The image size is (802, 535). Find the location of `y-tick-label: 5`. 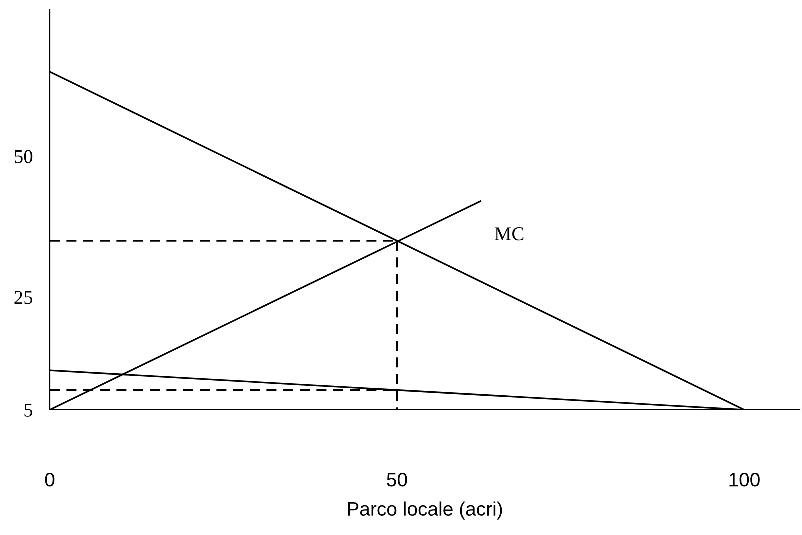

y-tick-label: 5 is located at coordinates (28, 410).